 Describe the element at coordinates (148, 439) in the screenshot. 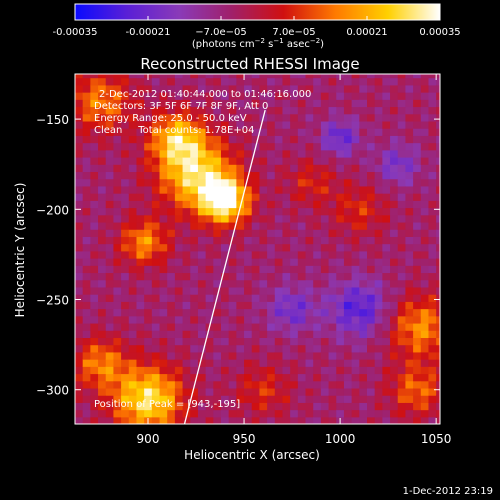

I see `x-tick-label: 900` at that location.